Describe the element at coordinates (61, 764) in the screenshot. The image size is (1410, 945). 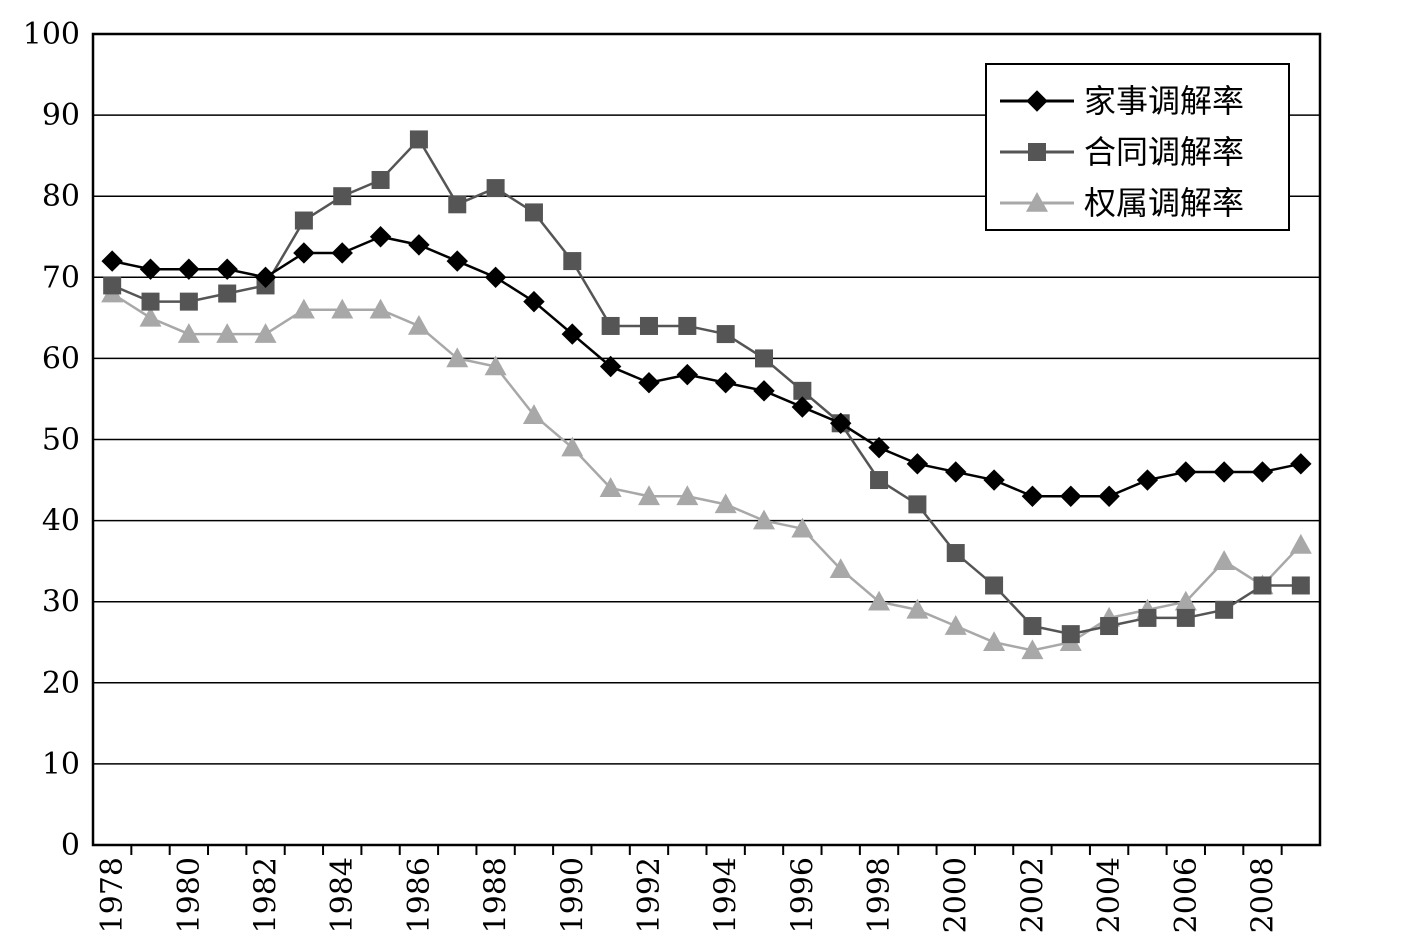
I see `y-tick-label: 10` at that location.